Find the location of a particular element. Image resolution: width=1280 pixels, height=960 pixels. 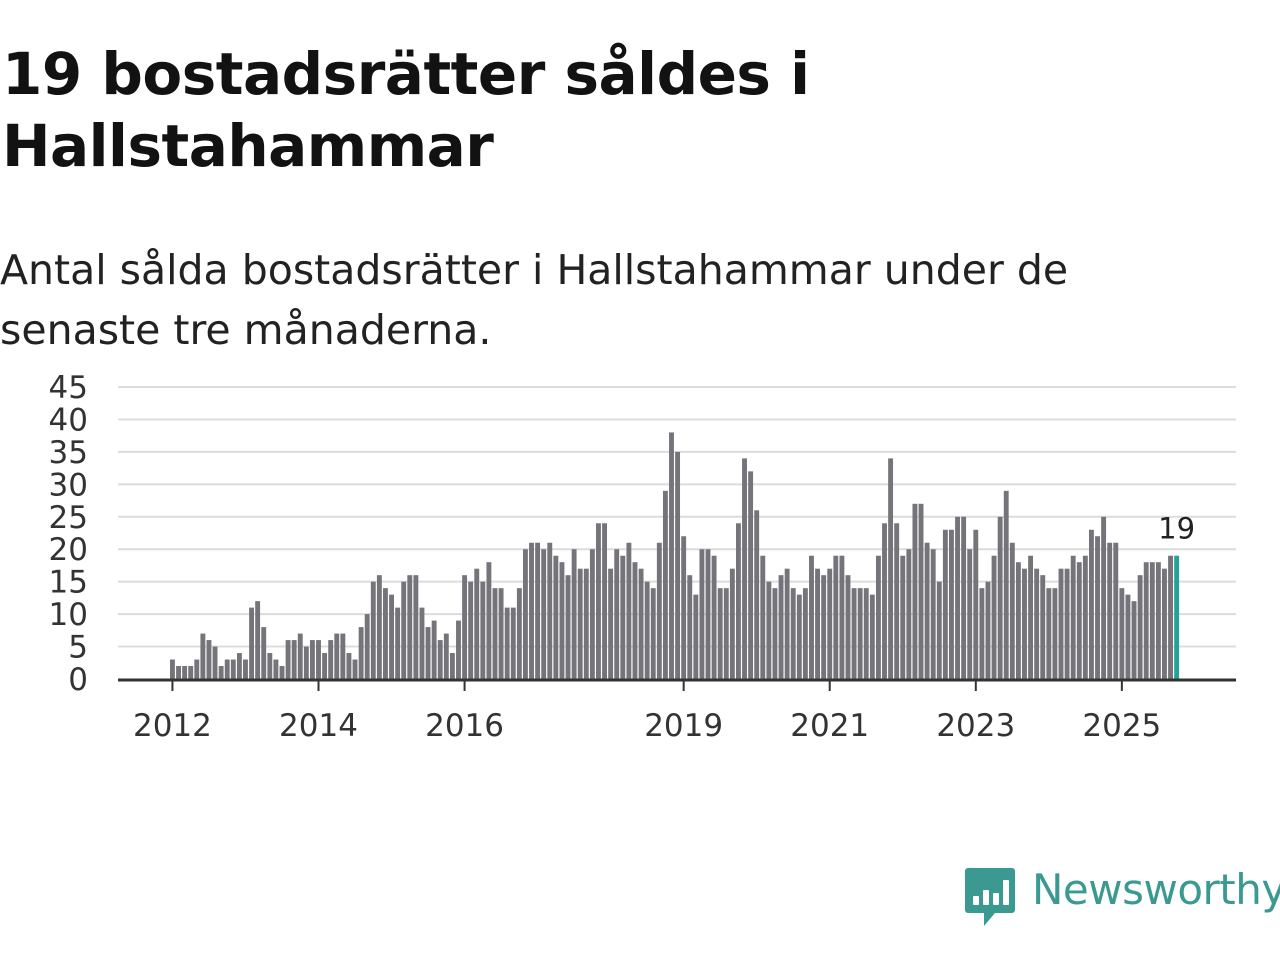

latest-value-label: 19 is located at coordinates (1176, 529).